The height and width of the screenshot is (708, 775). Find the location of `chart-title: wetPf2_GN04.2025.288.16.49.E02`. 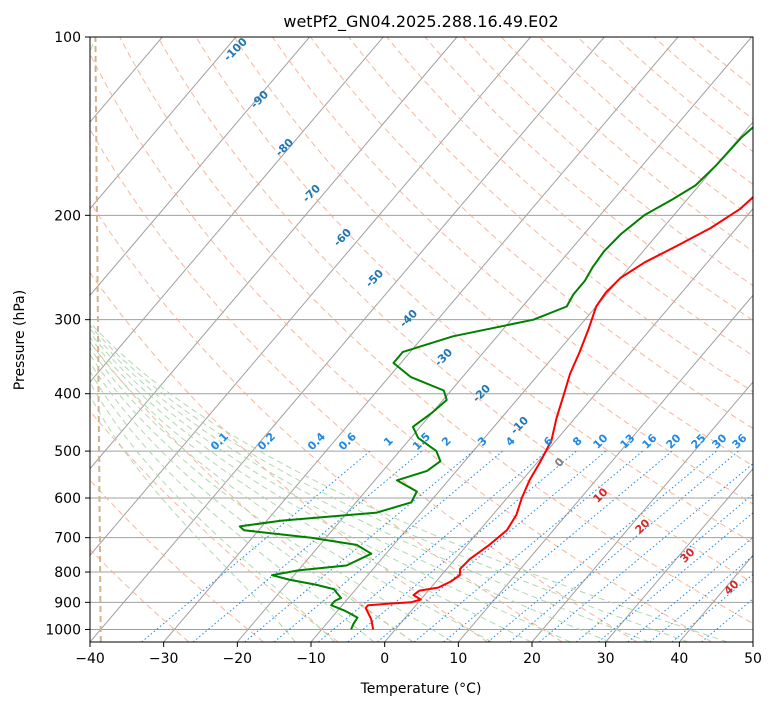

chart-title: wetPf2_GN04.2025.288.16.49.E02 is located at coordinates (420, 22).